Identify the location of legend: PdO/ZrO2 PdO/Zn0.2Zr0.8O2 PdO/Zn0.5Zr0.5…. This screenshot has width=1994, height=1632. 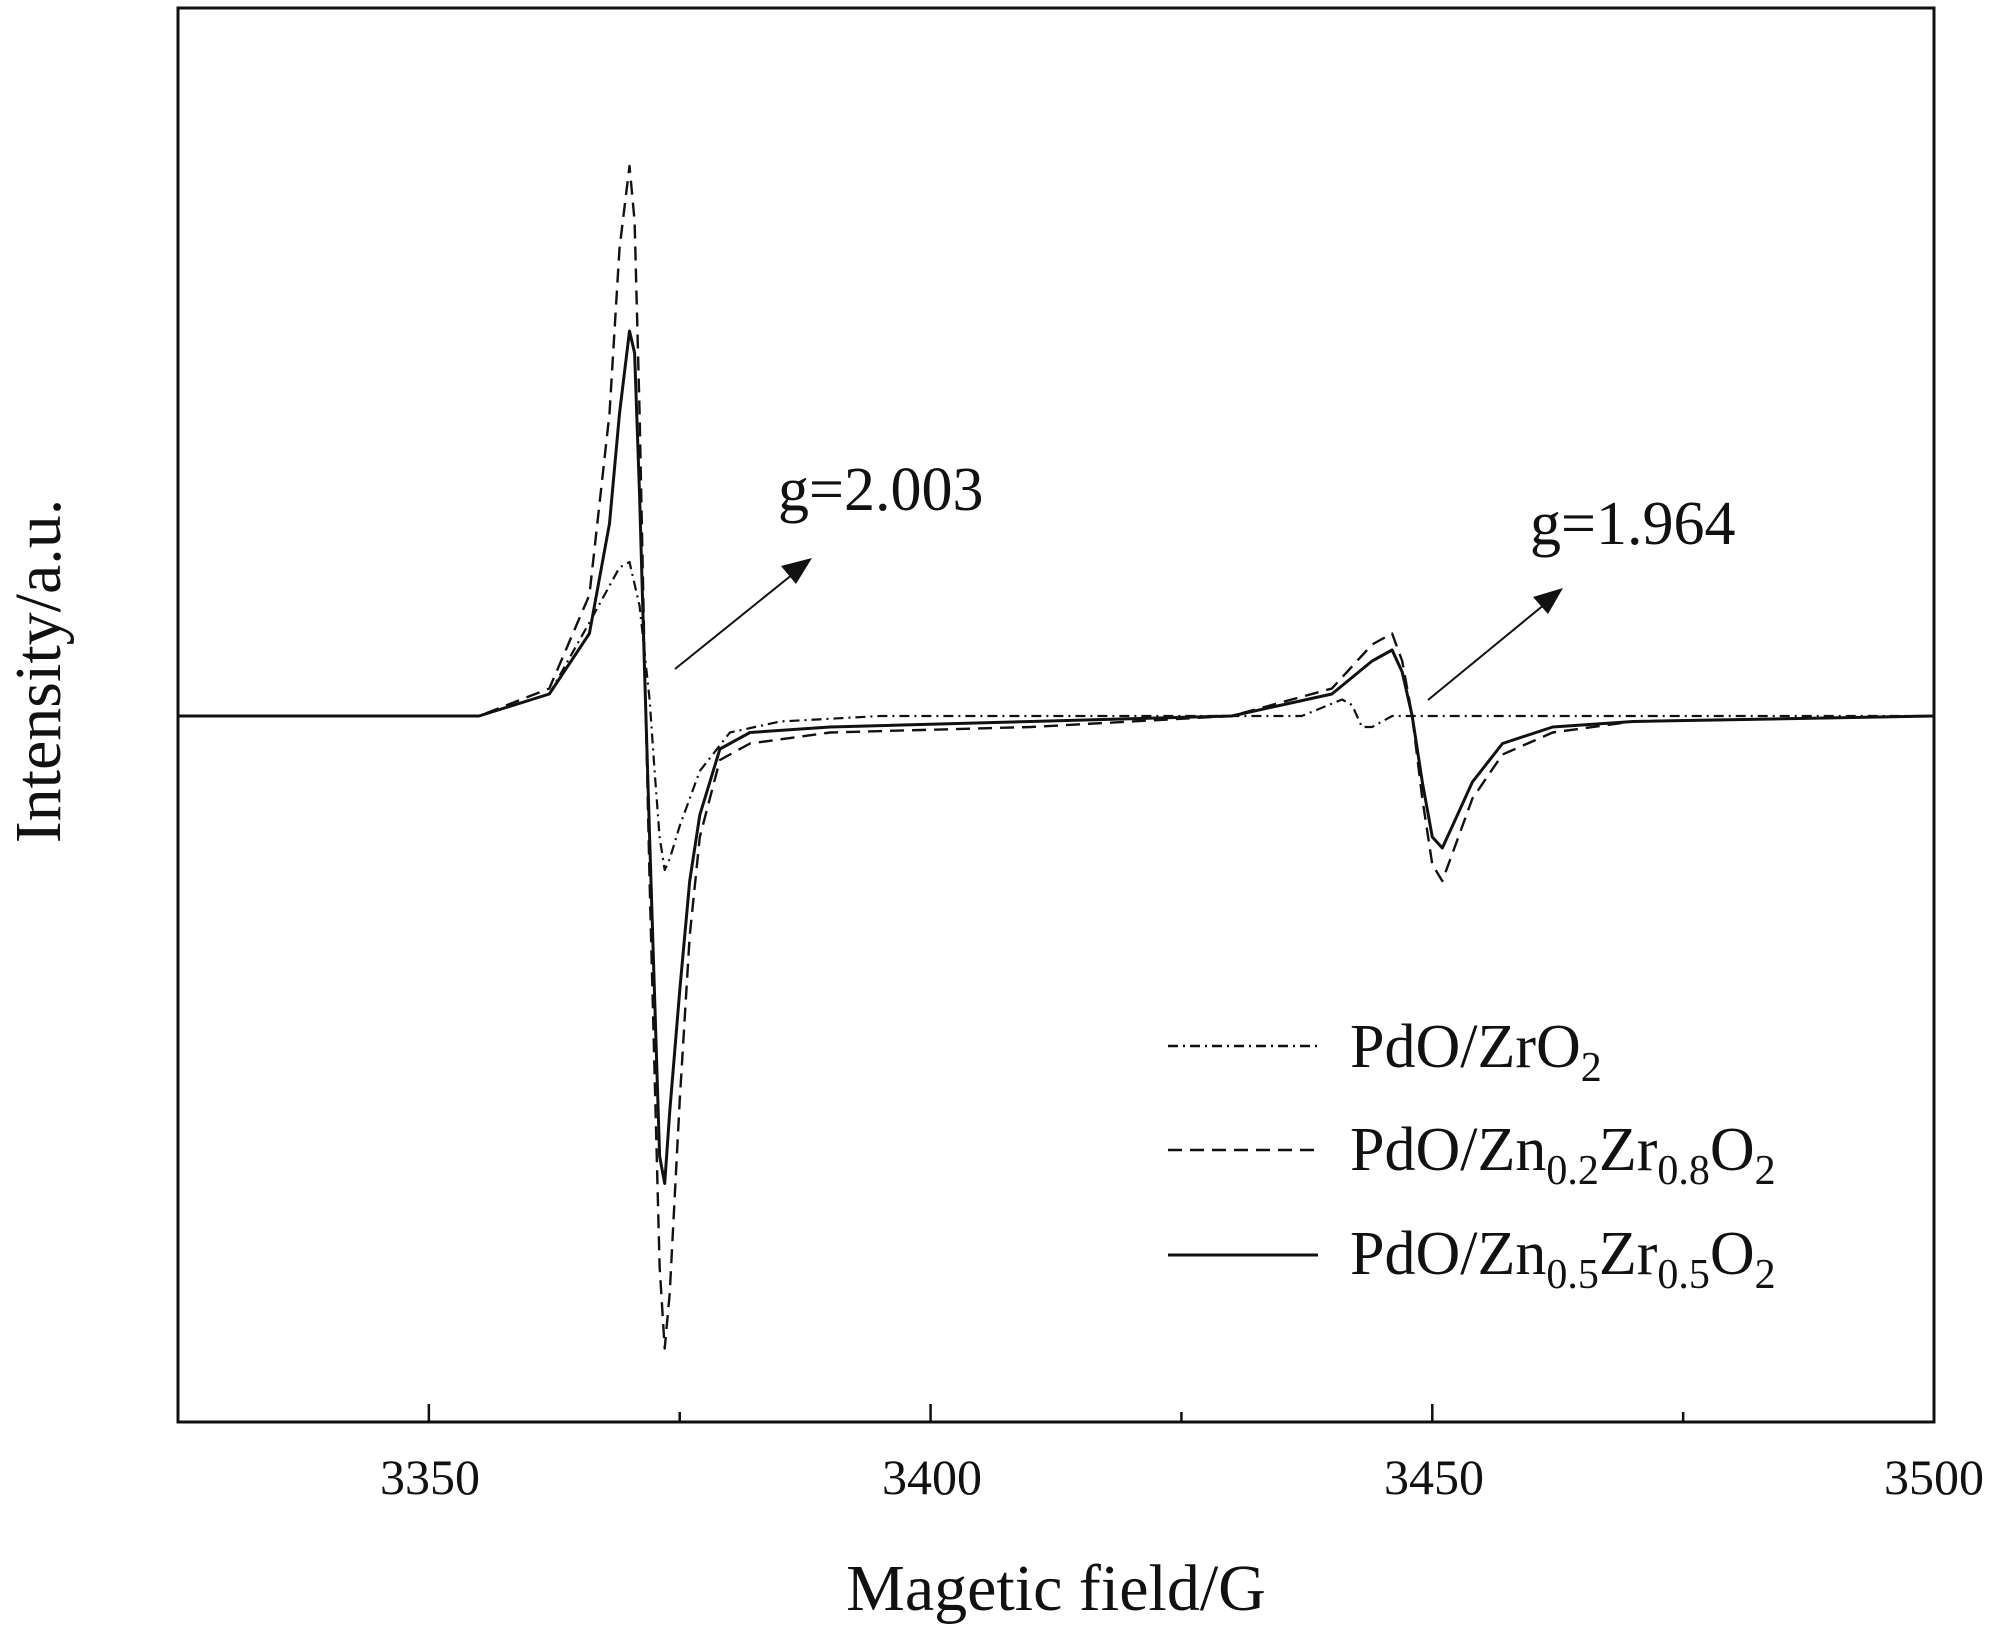
(1472, 1155).